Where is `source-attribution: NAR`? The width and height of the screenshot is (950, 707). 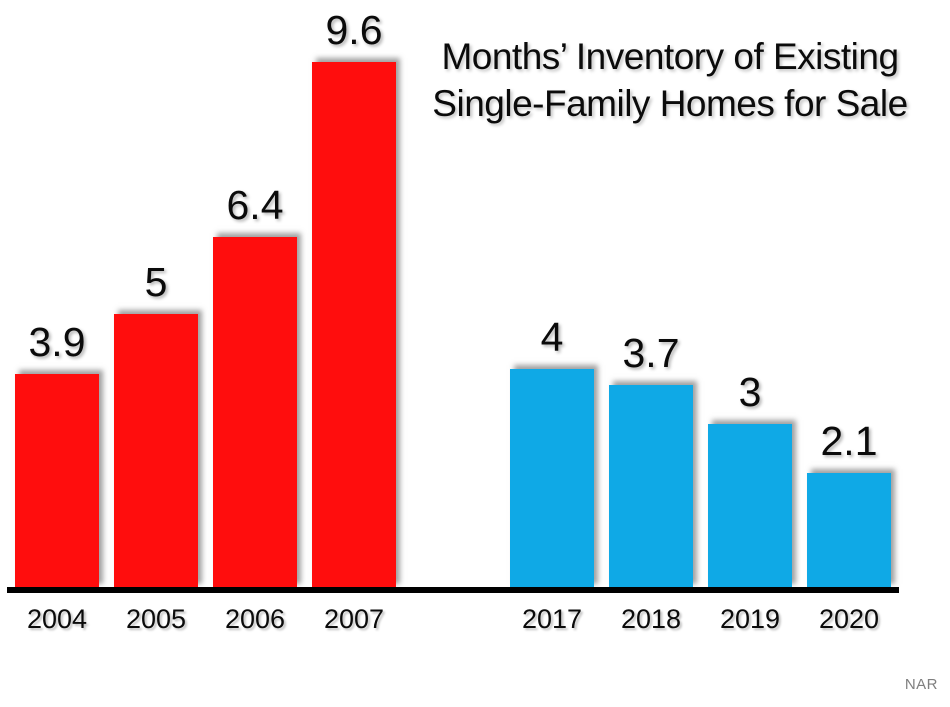 source-attribution: NAR is located at coordinates (921, 684).